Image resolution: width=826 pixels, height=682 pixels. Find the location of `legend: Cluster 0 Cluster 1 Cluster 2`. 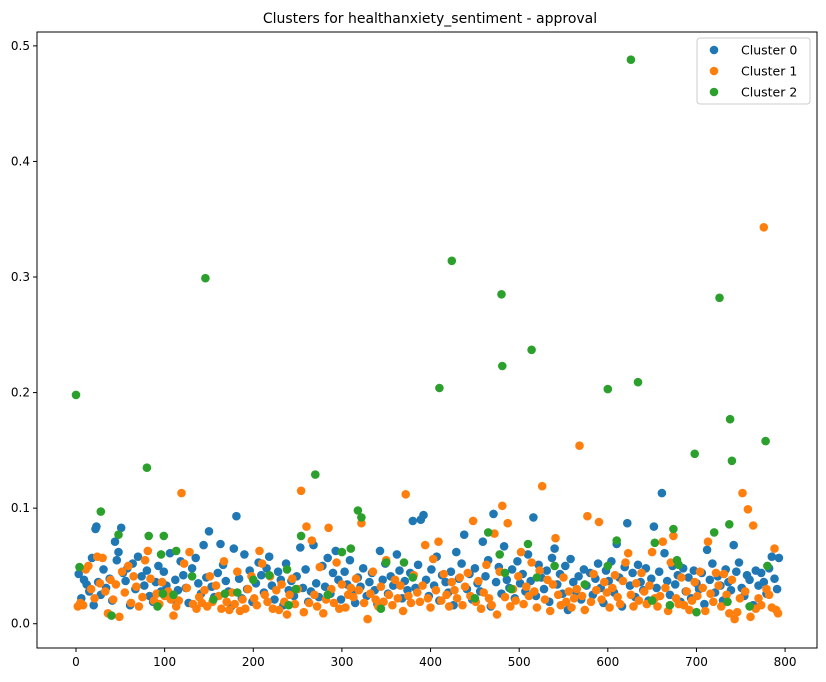

legend: Cluster 0 Cluster 1 Cluster 2 is located at coordinates (753, 71).